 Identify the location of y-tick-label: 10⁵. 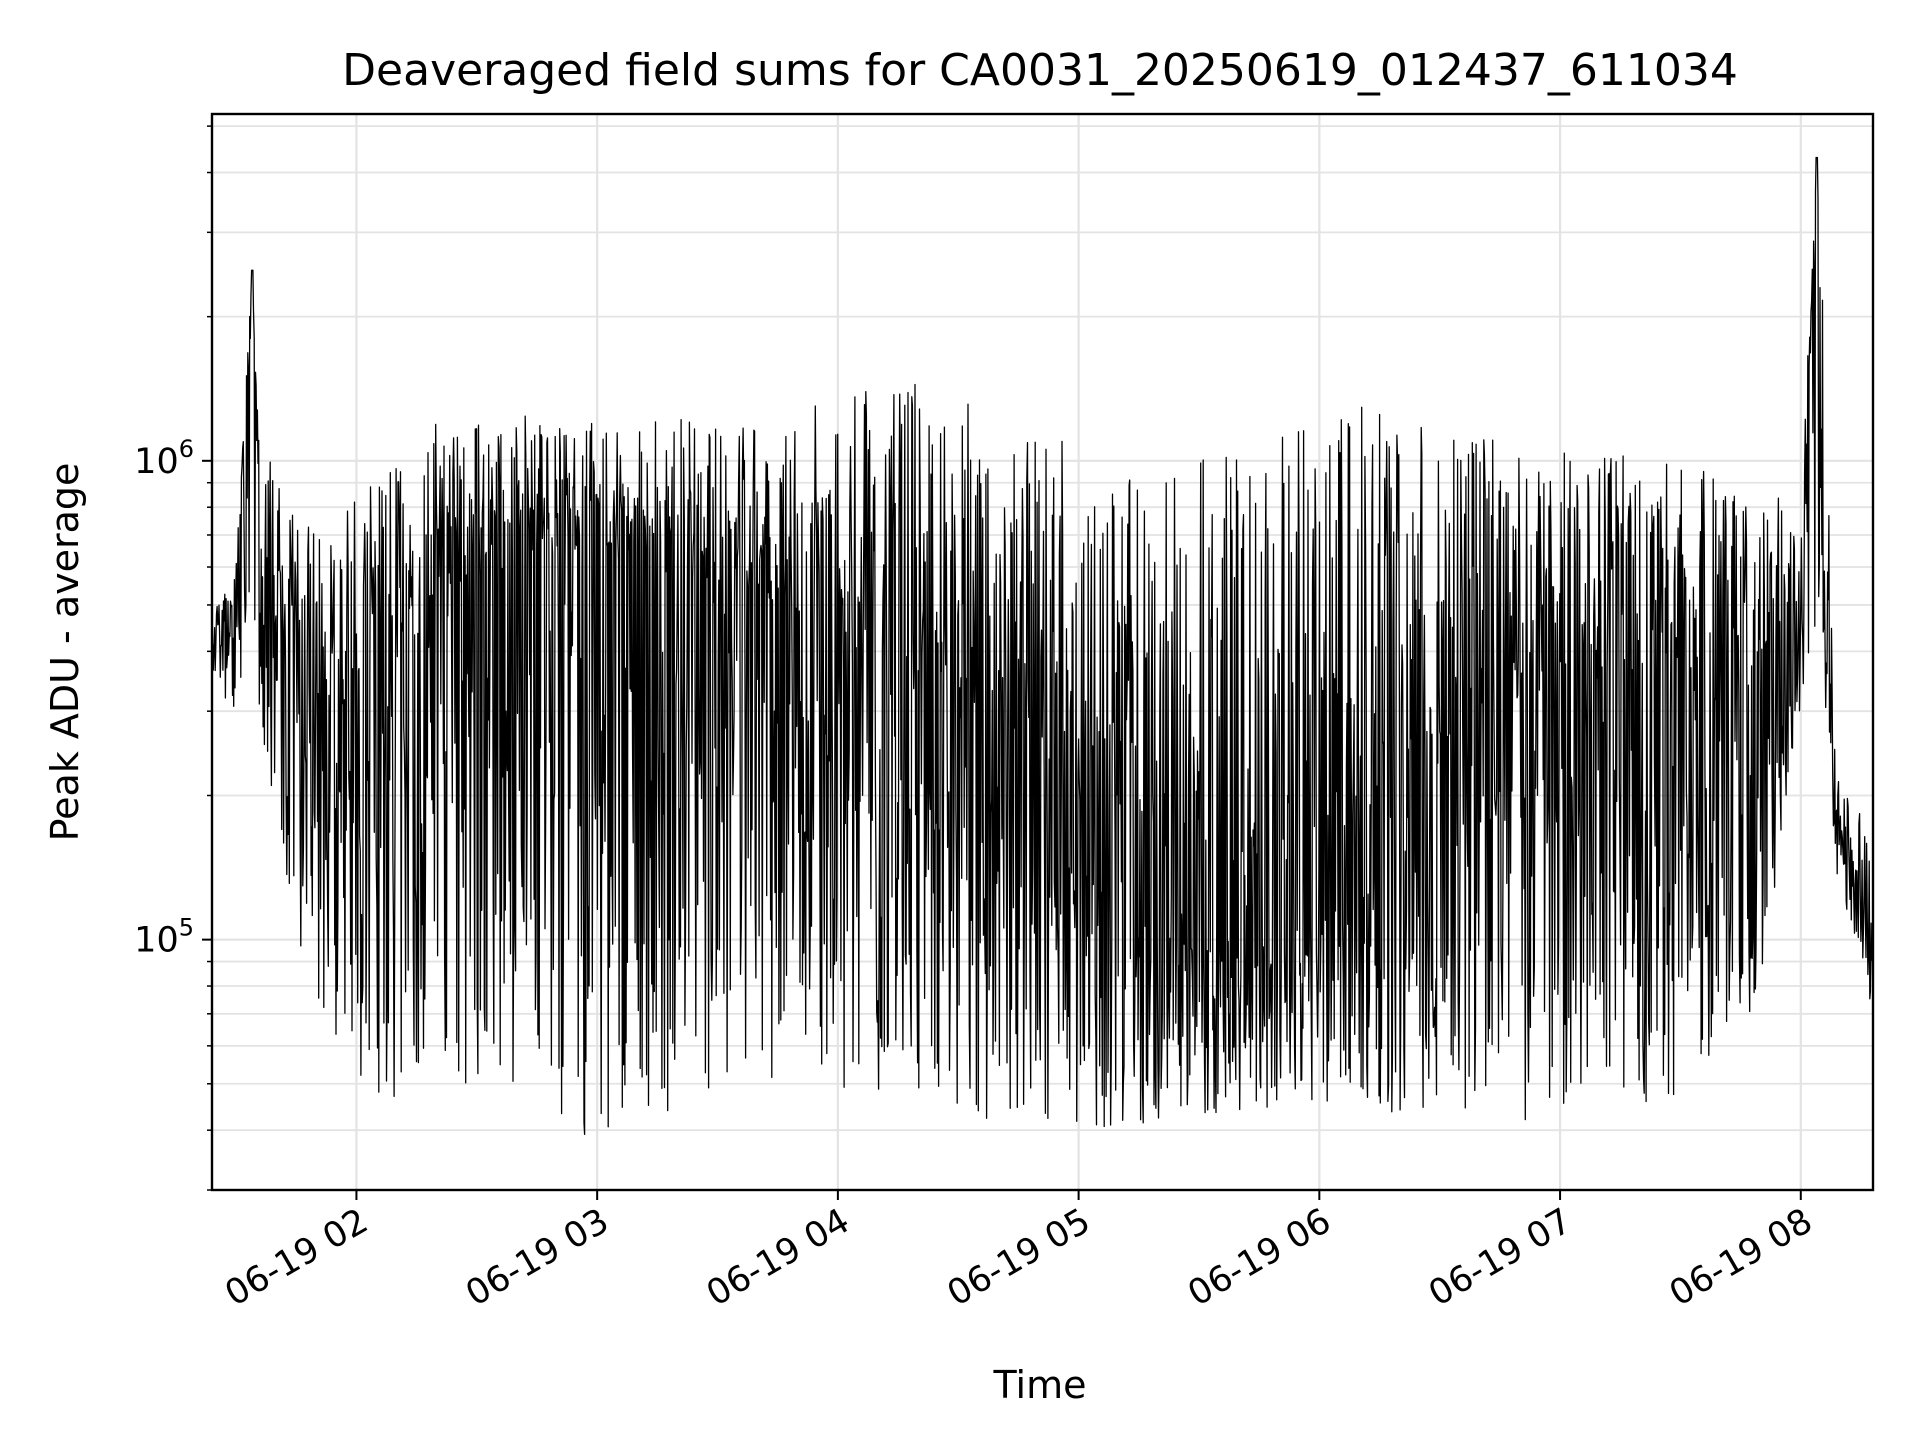
(164, 937).